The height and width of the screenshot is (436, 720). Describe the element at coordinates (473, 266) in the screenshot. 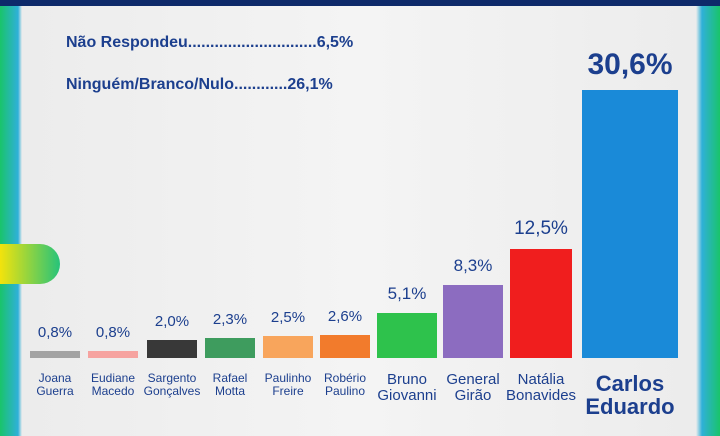

I see `value-label: 8,3%` at that location.